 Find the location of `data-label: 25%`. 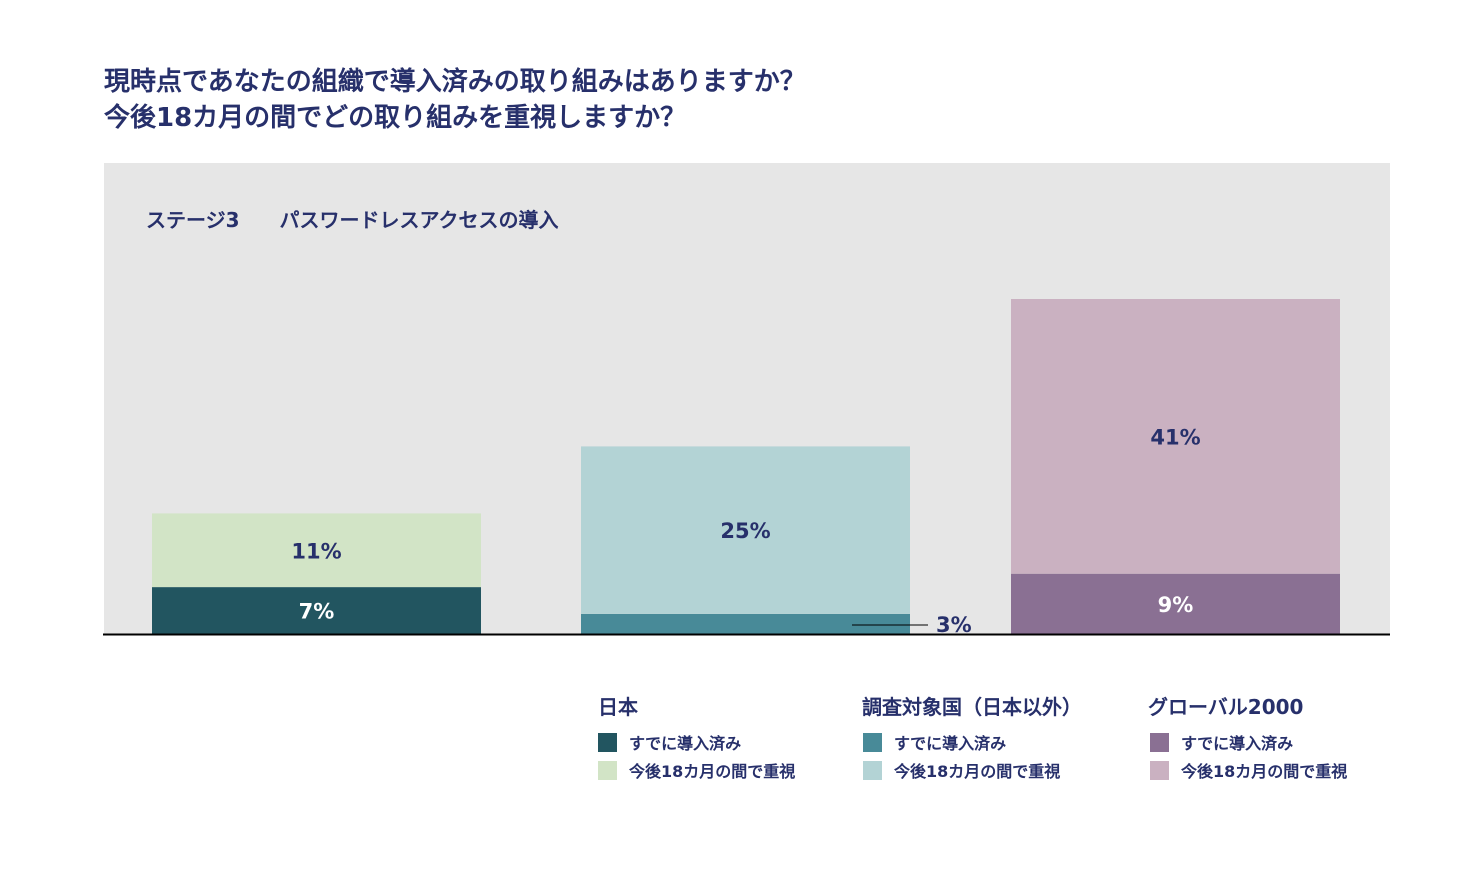

data-label: 25% is located at coordinates (745, 531).